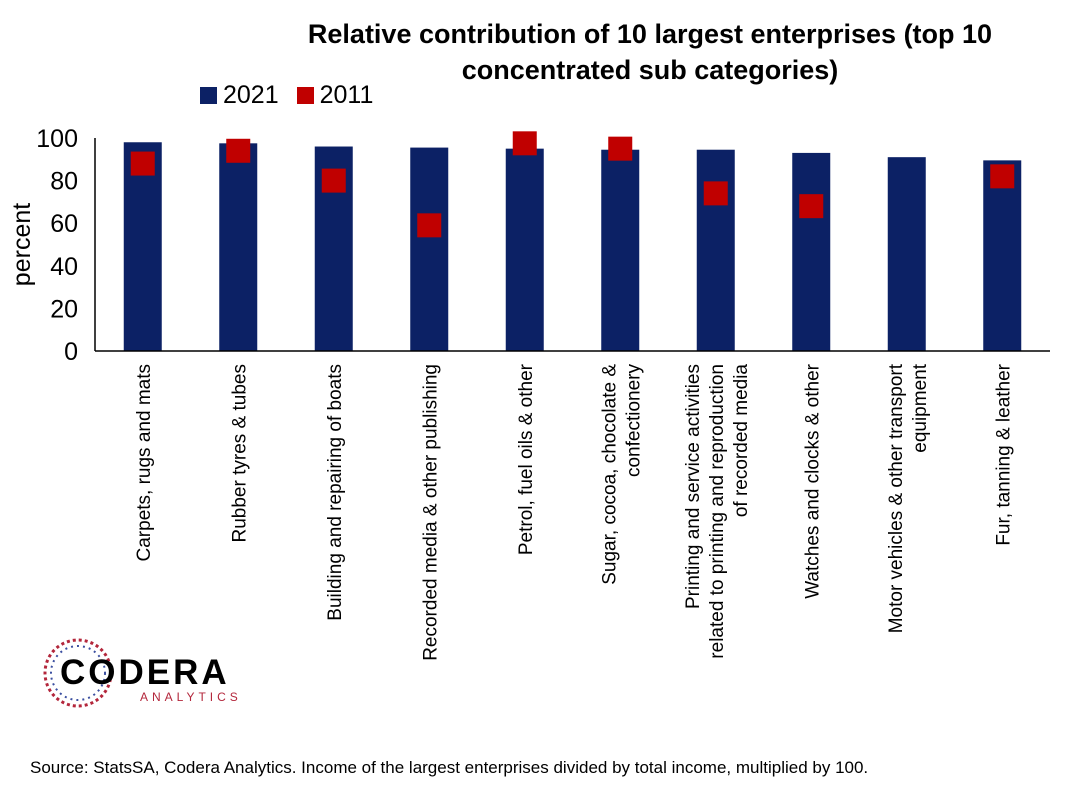  Describe the element at coordinates (64, 182) in the screenshot. I see `y-tick-label: 80` at that location.